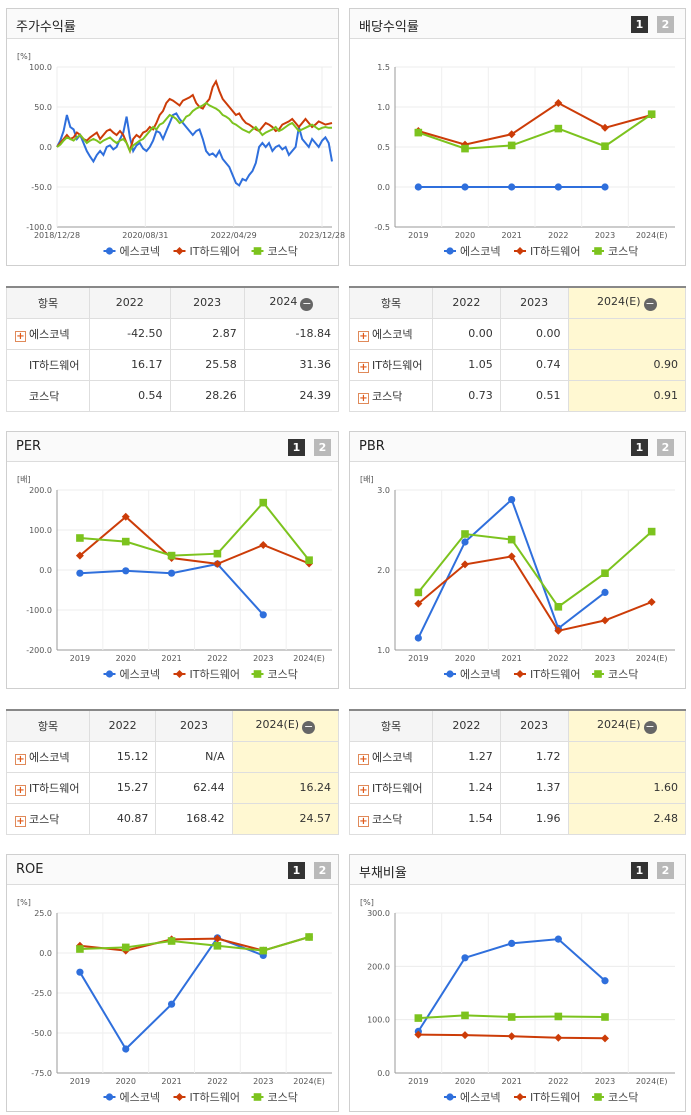 The height and width of the screenshot is (1115, 691). I want to click on chart-title: ROE, so click(30, 869).